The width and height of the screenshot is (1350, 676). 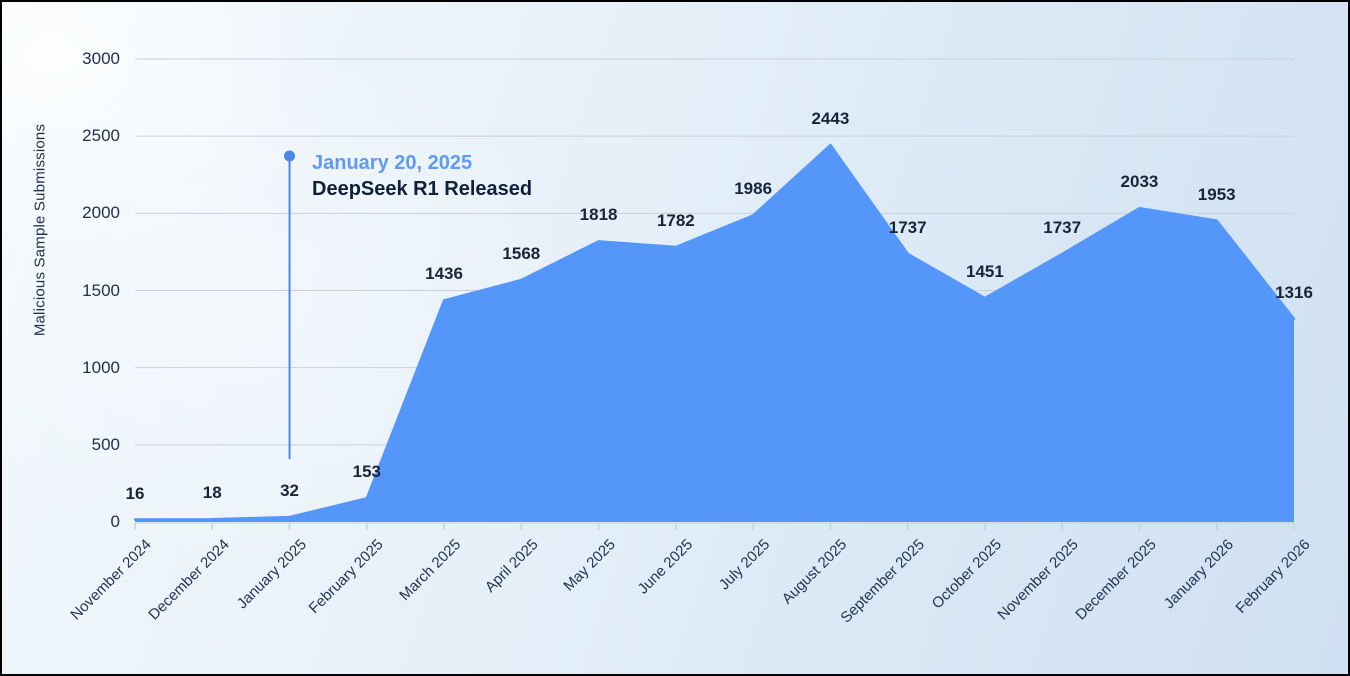 I want to click on y-tick-label: 1500, so click(x=101, y=290).